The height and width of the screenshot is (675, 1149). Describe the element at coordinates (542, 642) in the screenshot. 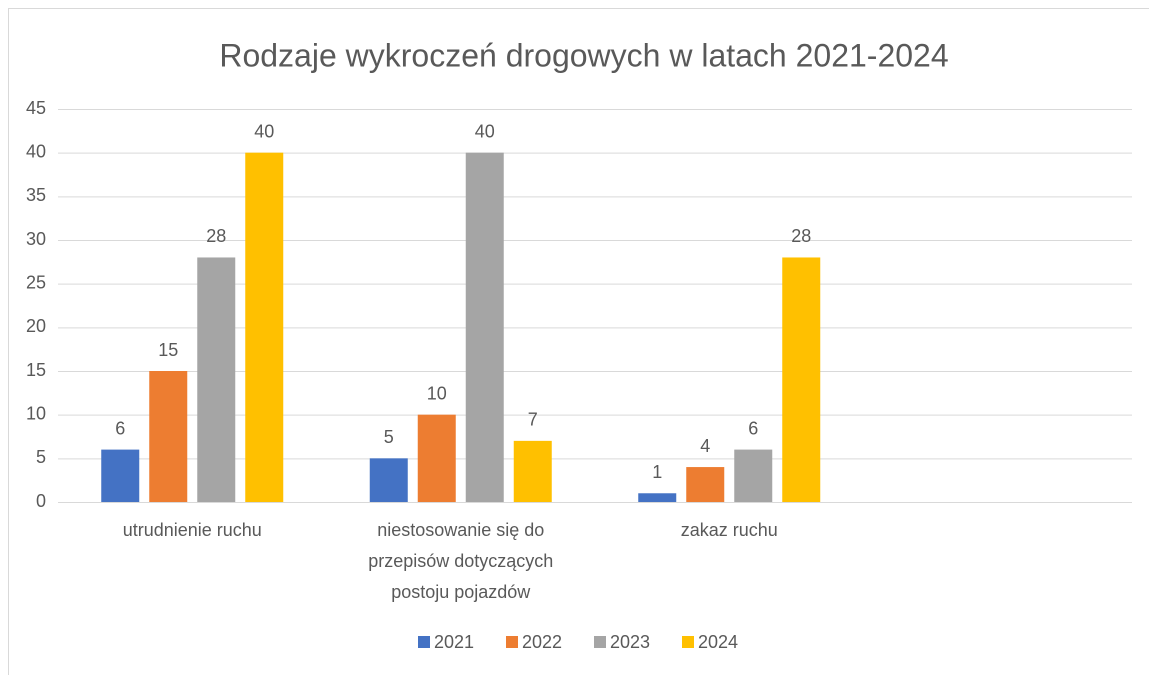

I see `legend-label: 2022` at that location.